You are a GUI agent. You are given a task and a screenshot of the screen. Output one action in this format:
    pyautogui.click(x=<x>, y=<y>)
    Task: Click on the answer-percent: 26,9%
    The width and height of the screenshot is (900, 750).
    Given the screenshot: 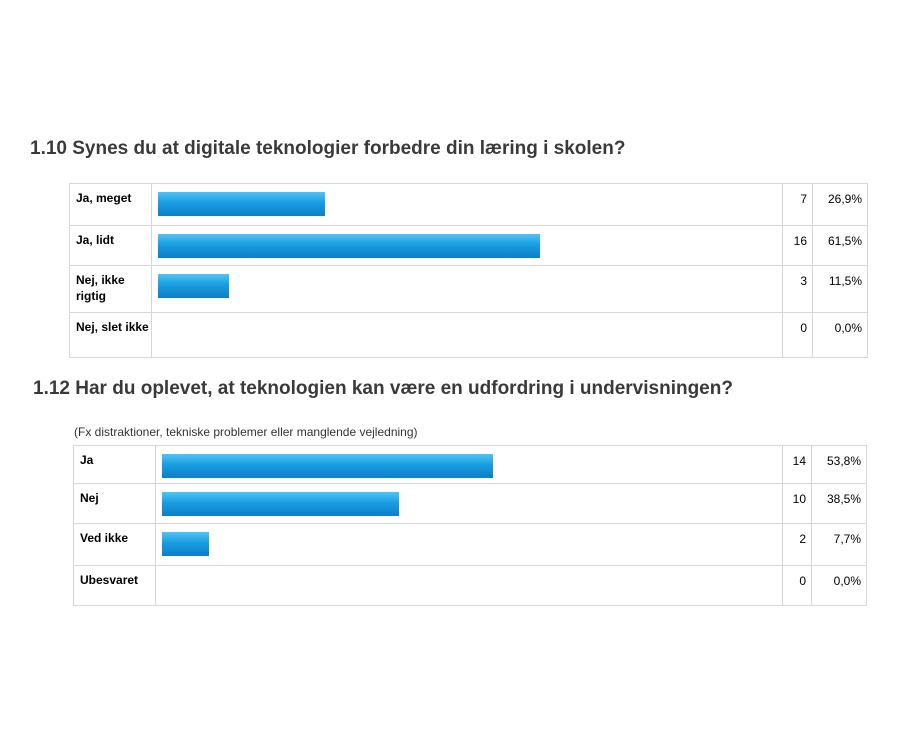 What is the action you would take?
    pyautogui.click(x=840, y=204)
    